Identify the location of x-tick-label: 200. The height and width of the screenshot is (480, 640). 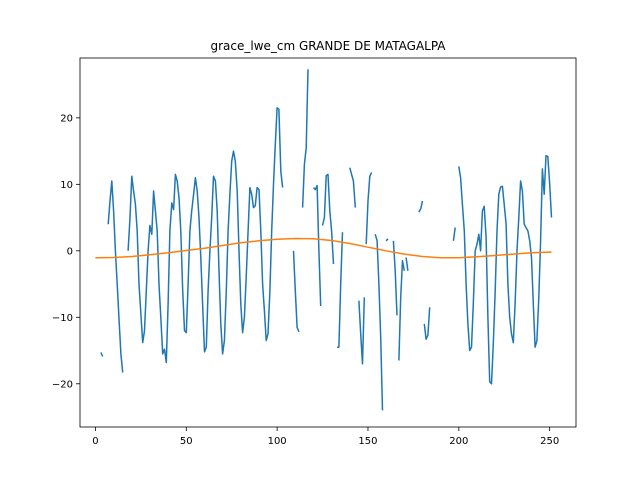
(458, 441).